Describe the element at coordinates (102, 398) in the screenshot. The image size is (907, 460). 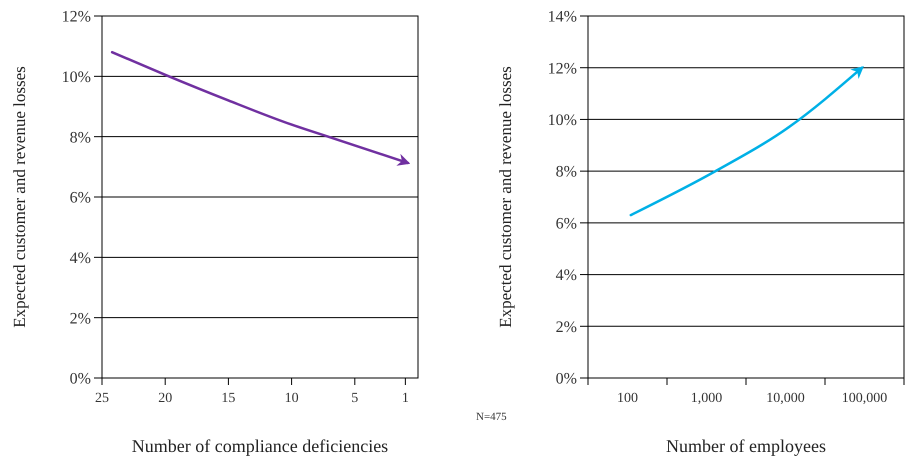
I see `x-tick-label: 25` at that location.